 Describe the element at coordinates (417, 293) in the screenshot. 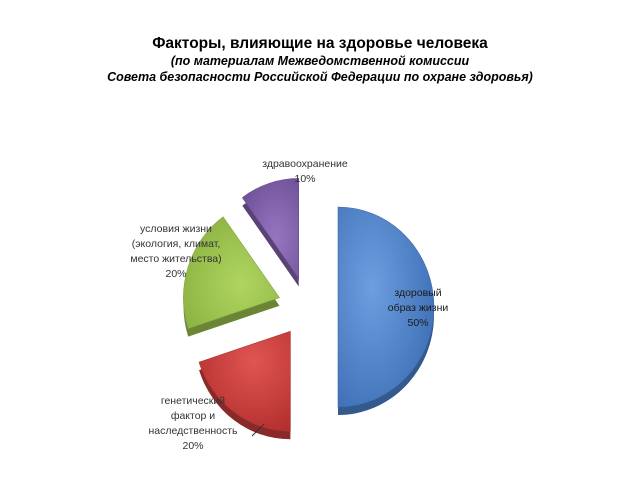

I see `slice-label-line: здоровый` at that location.